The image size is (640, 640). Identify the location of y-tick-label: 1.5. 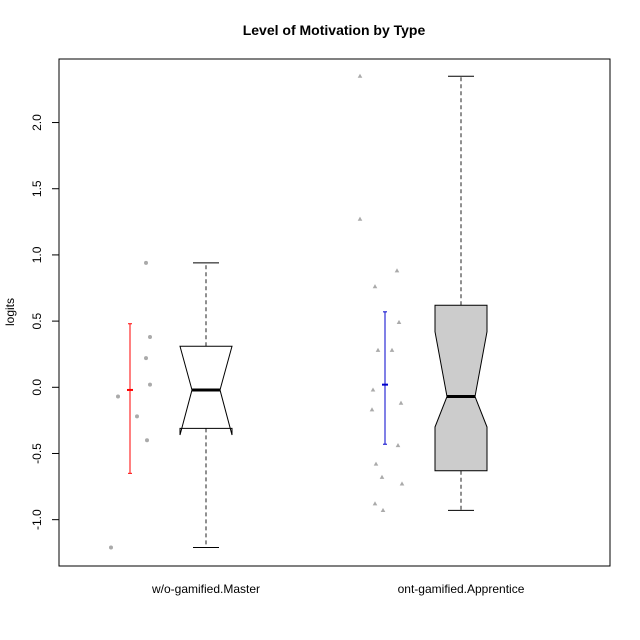
(37, 188).